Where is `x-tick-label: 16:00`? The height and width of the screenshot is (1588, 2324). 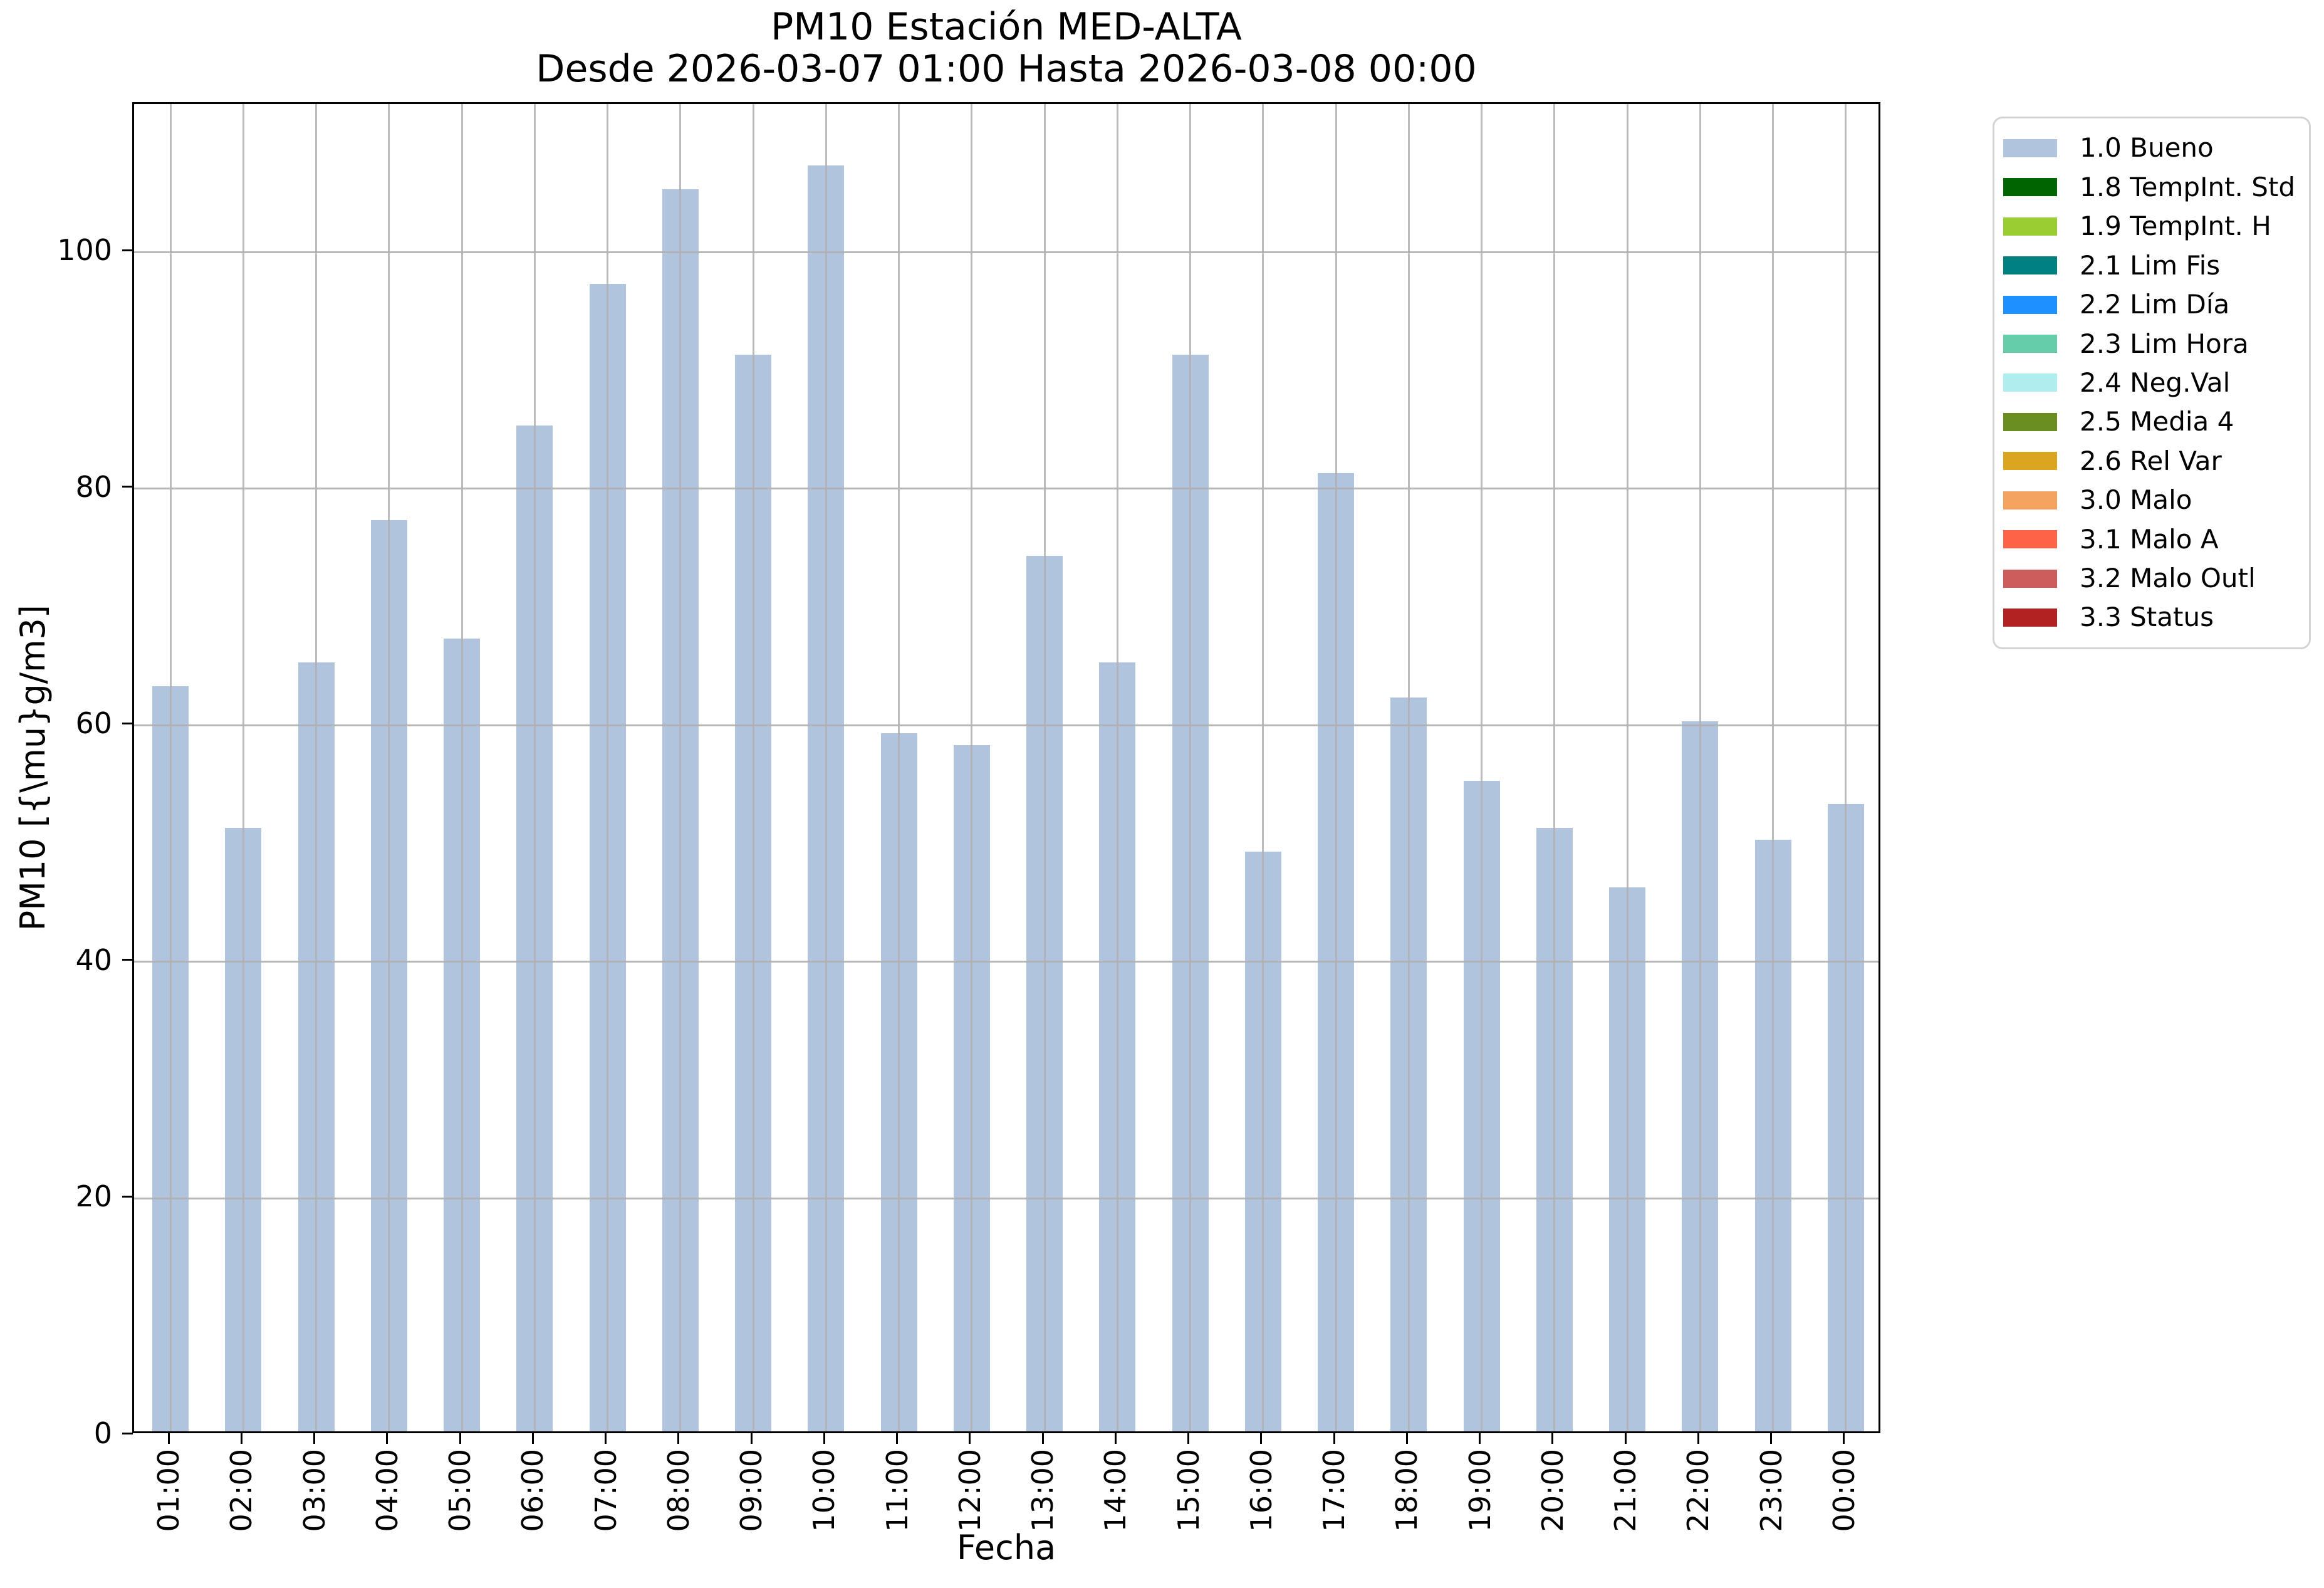
x-tick-label: 16:00 is located at coordinates (1261, 1491).